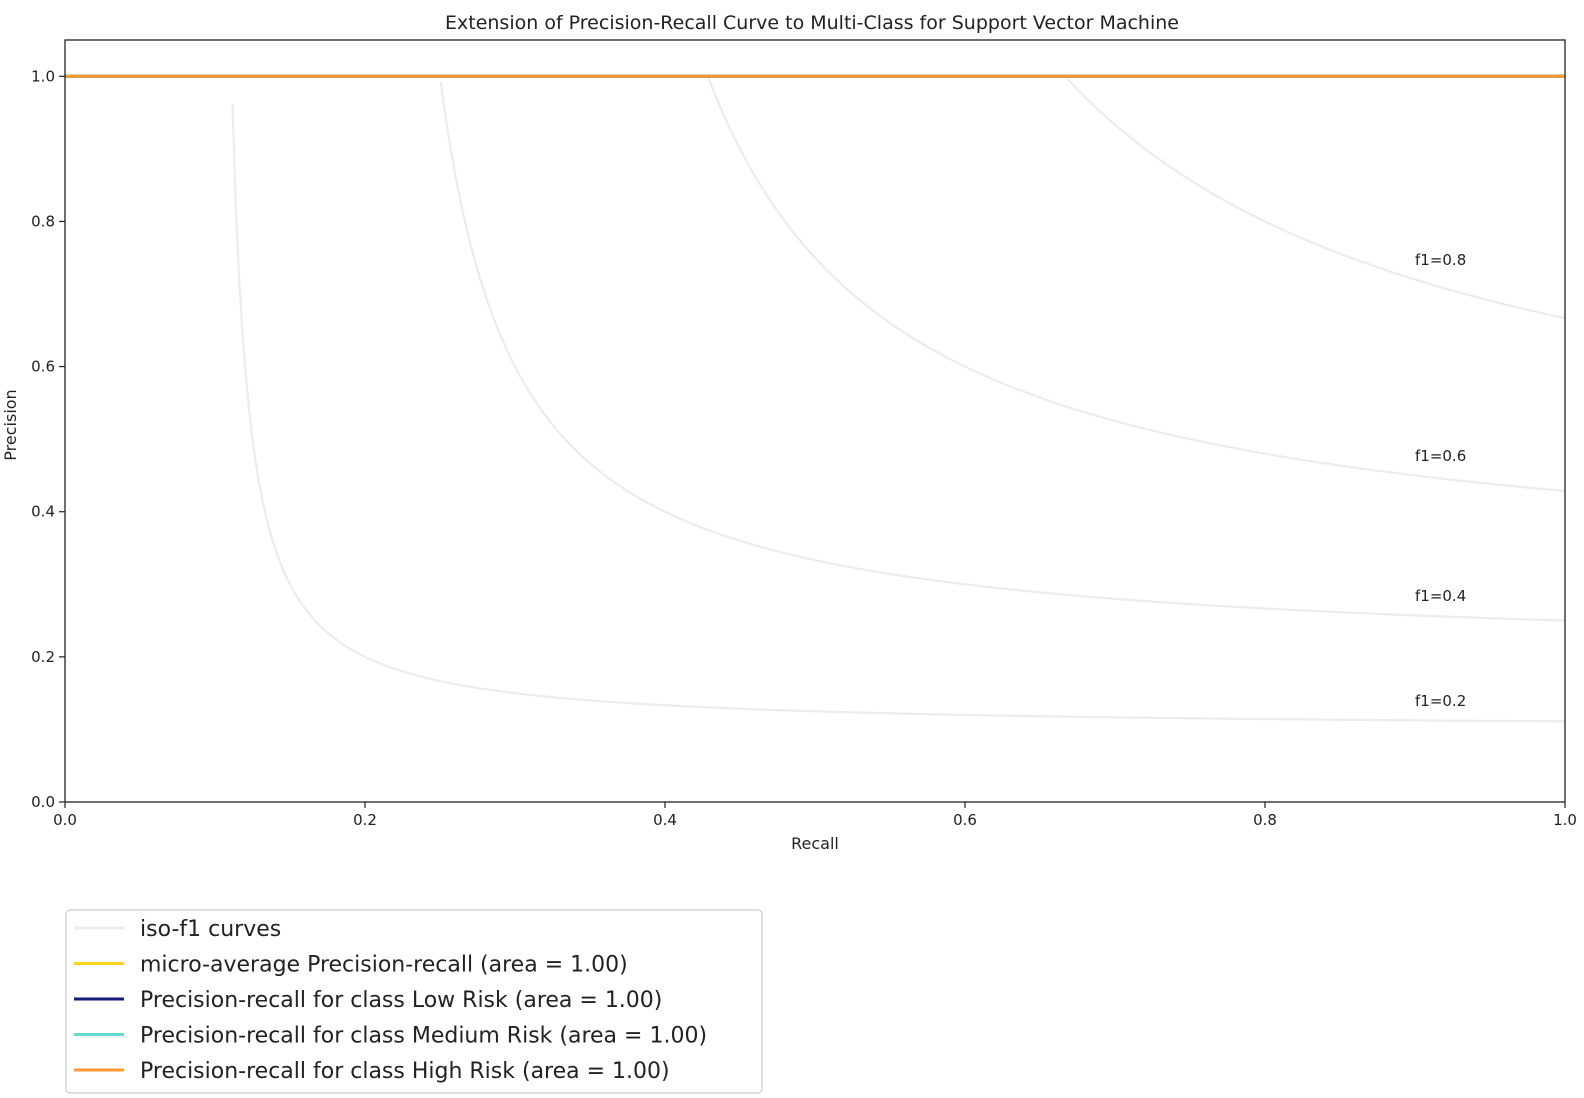 The width and height of the screenshot is (1584, 1098). Describe the element at coordinates (1440, 260) in the screenshot. I see `iso-f1-label: f1=0.8` at that location.